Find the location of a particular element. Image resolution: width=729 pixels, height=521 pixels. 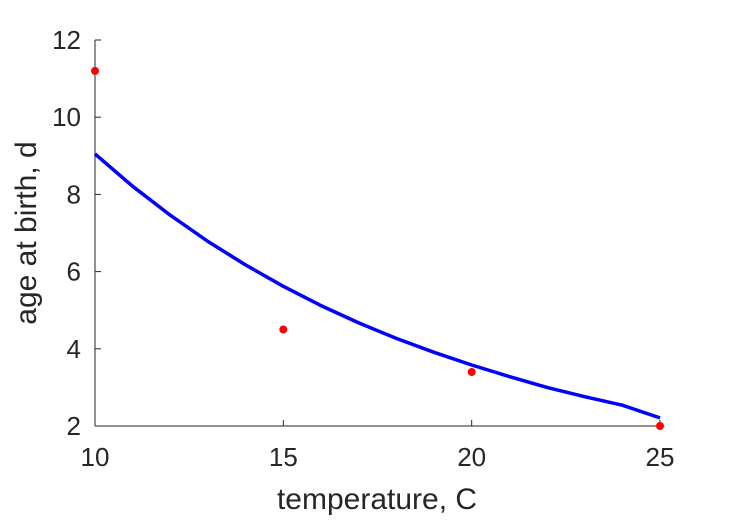

y-tick-label: 12 is located at coordinates (66, 40).